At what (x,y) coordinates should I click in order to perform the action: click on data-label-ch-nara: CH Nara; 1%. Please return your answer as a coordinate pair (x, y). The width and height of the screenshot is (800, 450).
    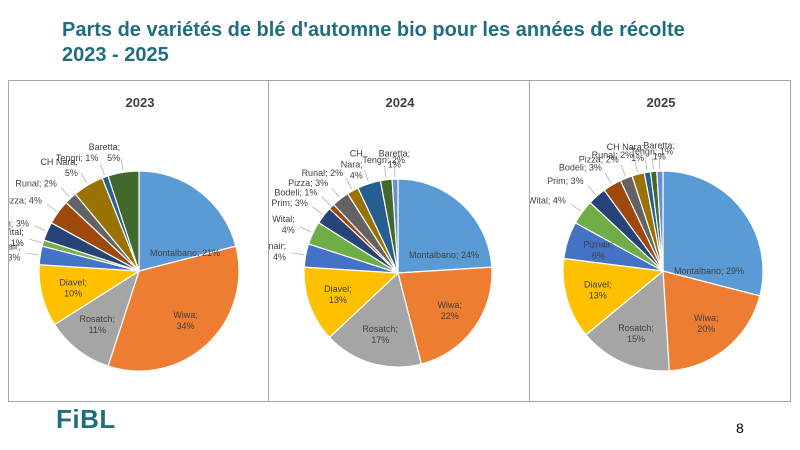
    Looking at the image, I should click on (626, 152).